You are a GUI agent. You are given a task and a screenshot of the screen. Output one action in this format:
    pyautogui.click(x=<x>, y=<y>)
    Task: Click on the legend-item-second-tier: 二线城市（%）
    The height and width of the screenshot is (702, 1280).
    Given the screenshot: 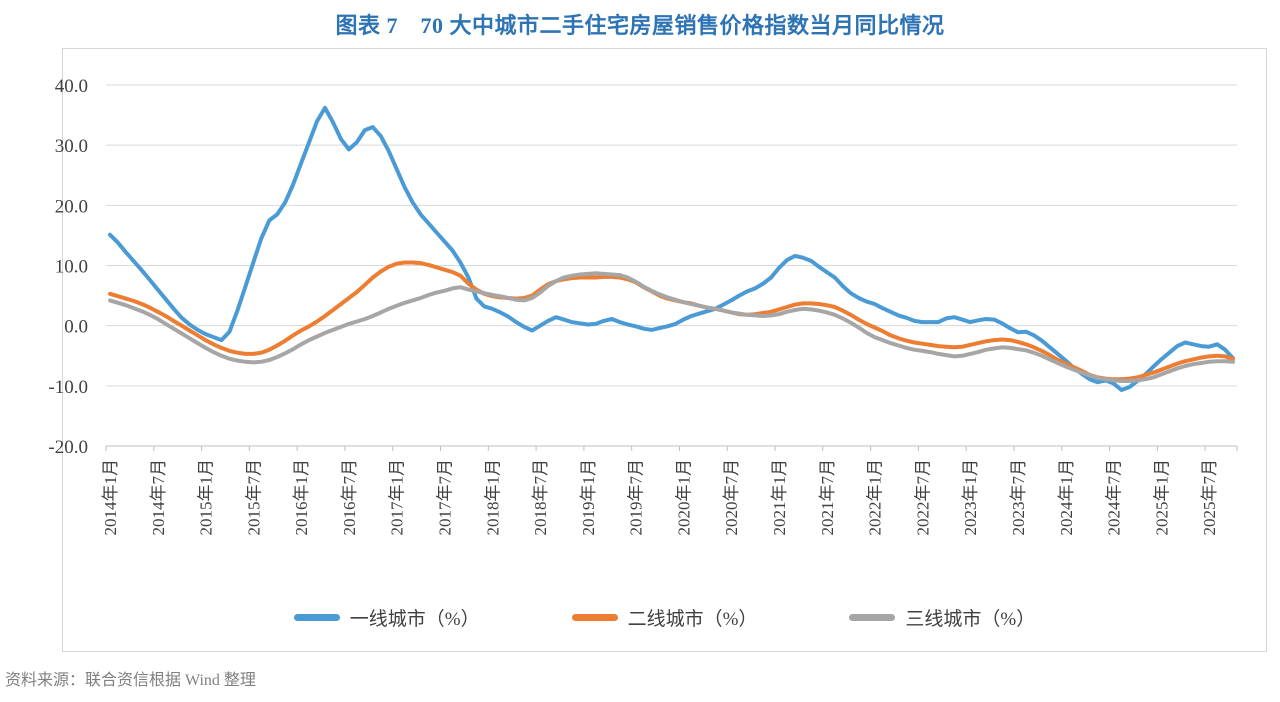 What is the action you would take?
    pyautogui.click(x=664, y=617)
    